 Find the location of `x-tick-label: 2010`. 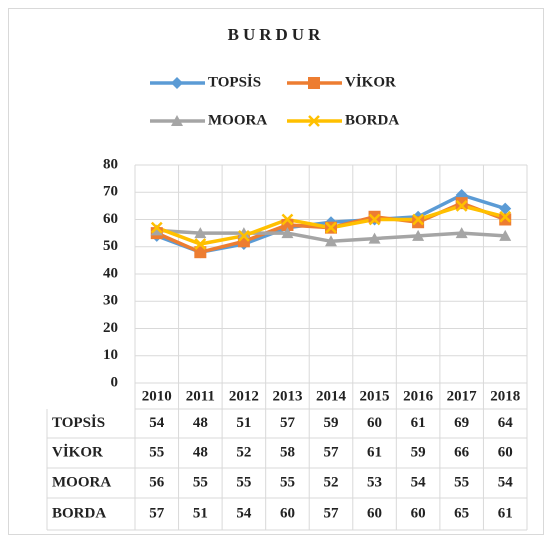

x-tick-label: 2010 is located at coordinates (157, 396).